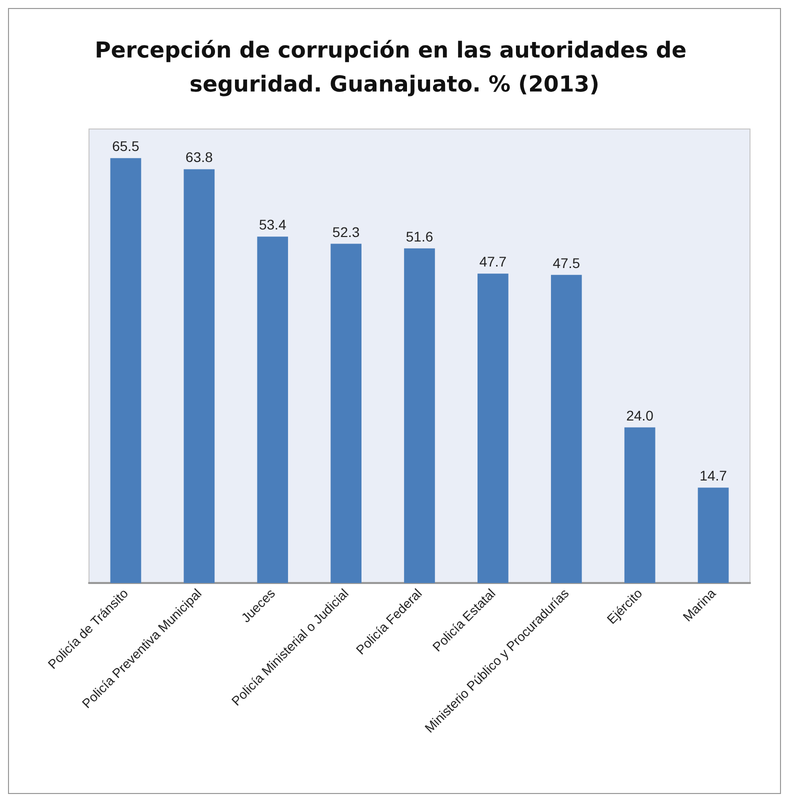 This screenshot has width=789, height=802. Describe the element at coordinates (126, 146) in the screenshot. I see `data-label: 65.5` at that location.